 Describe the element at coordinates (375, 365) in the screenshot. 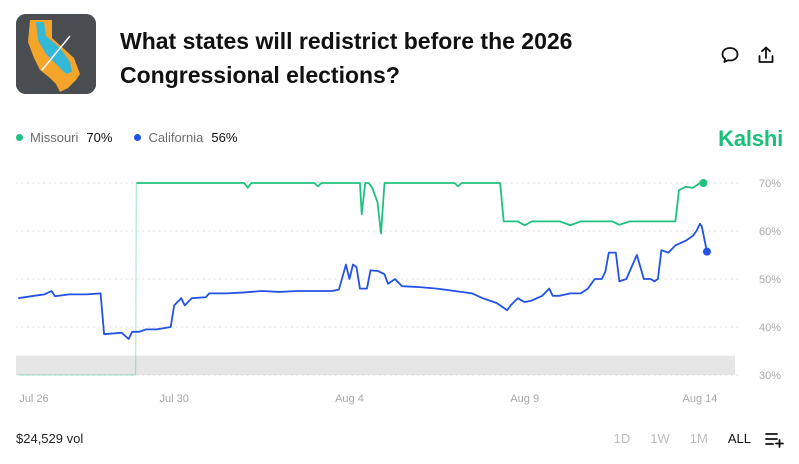

I see `baseline-band` at that location.